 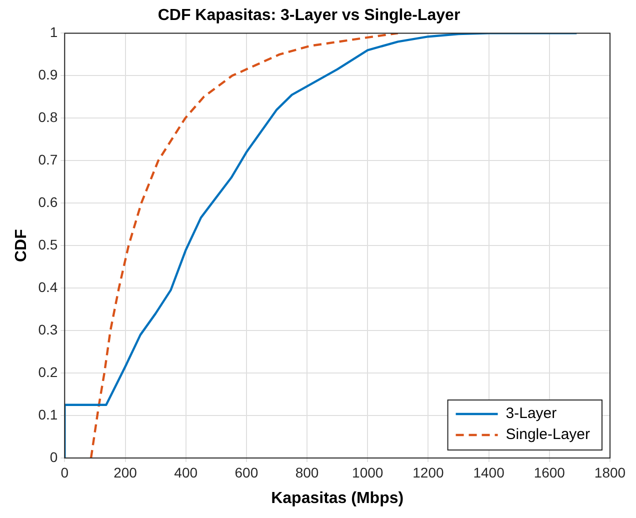 What do you see at coordinates (48, 414) in the screenshot?
I see `y-tick-label: 0.1` at bounding box center [48, 414].